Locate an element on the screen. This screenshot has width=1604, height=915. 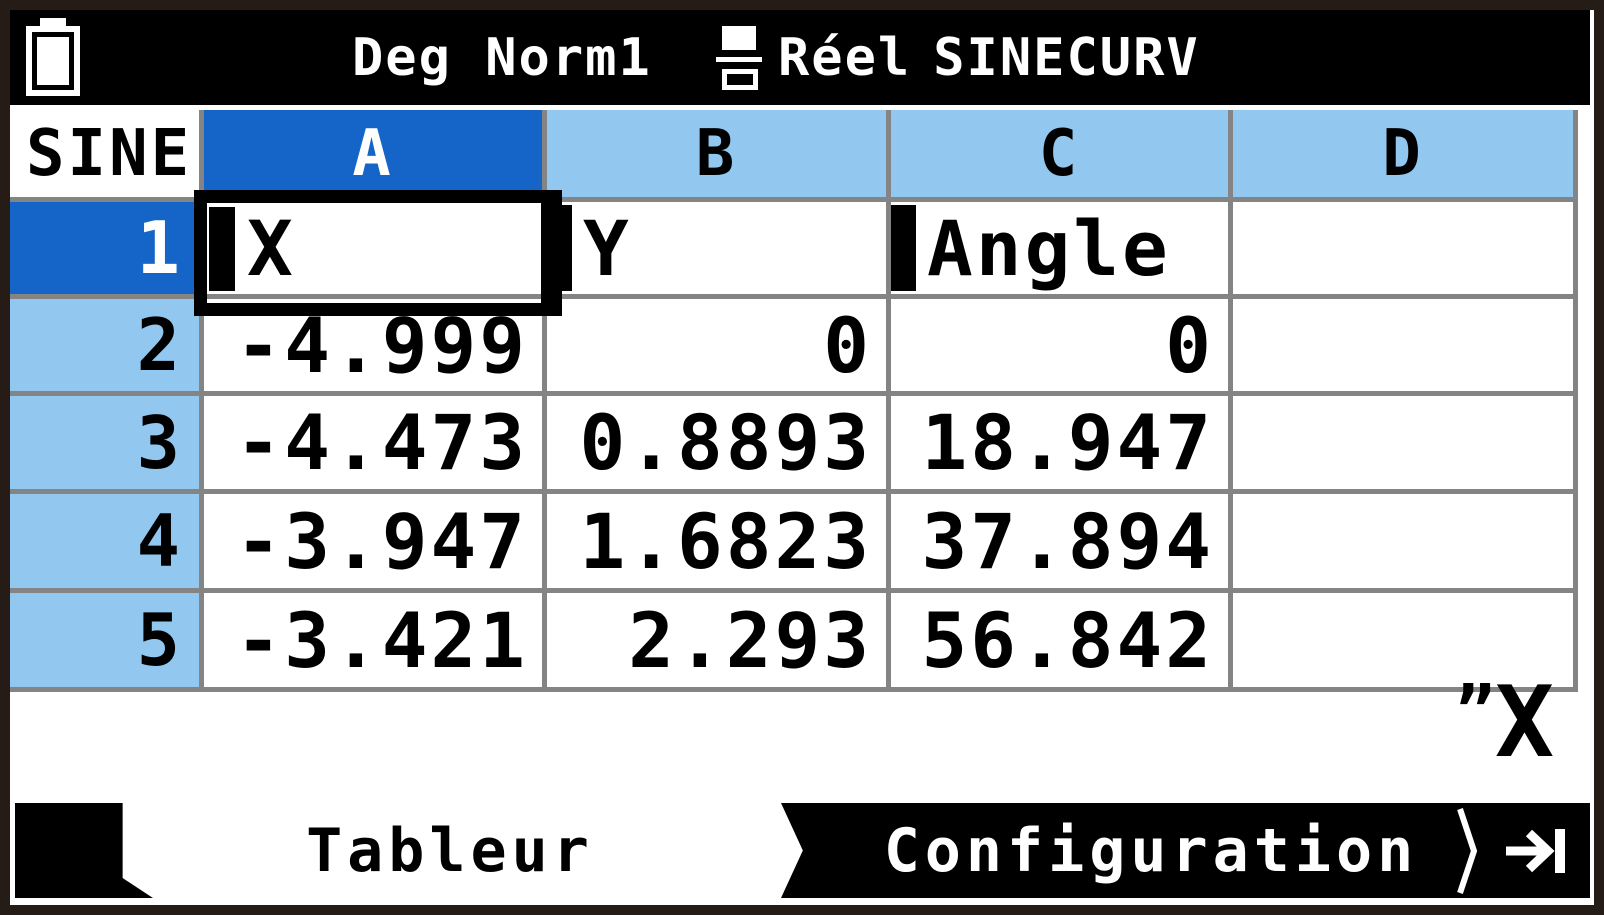
table-row: 1 X Y Angle is located at coordinates (794, 250).